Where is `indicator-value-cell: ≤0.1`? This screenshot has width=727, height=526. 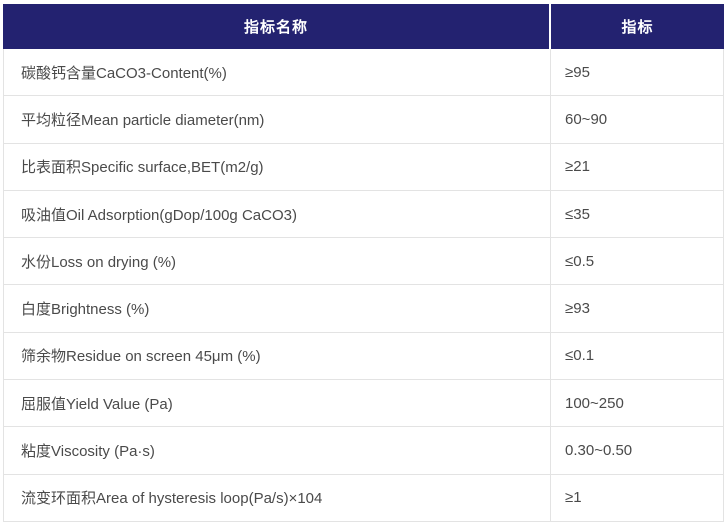 indicator-value-cell: ≤0.1 is located at coordinates (580, 356).